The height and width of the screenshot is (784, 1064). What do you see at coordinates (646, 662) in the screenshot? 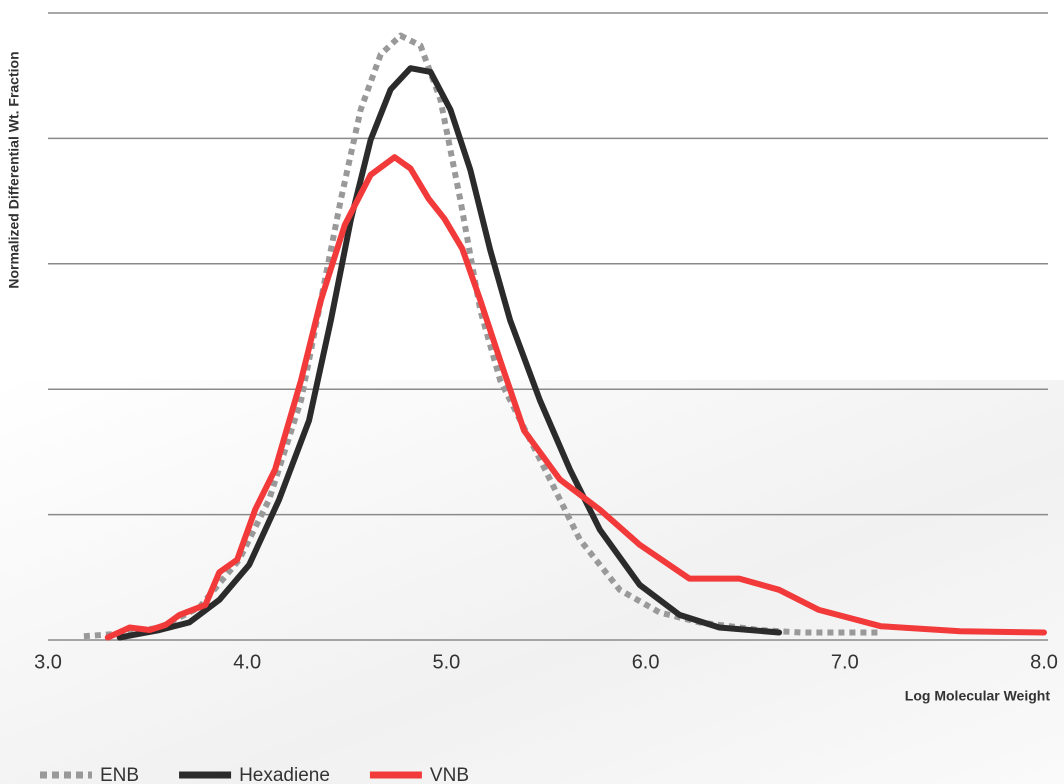
I see `x-tick-label: 6.0` at bounding box center [646, 662].